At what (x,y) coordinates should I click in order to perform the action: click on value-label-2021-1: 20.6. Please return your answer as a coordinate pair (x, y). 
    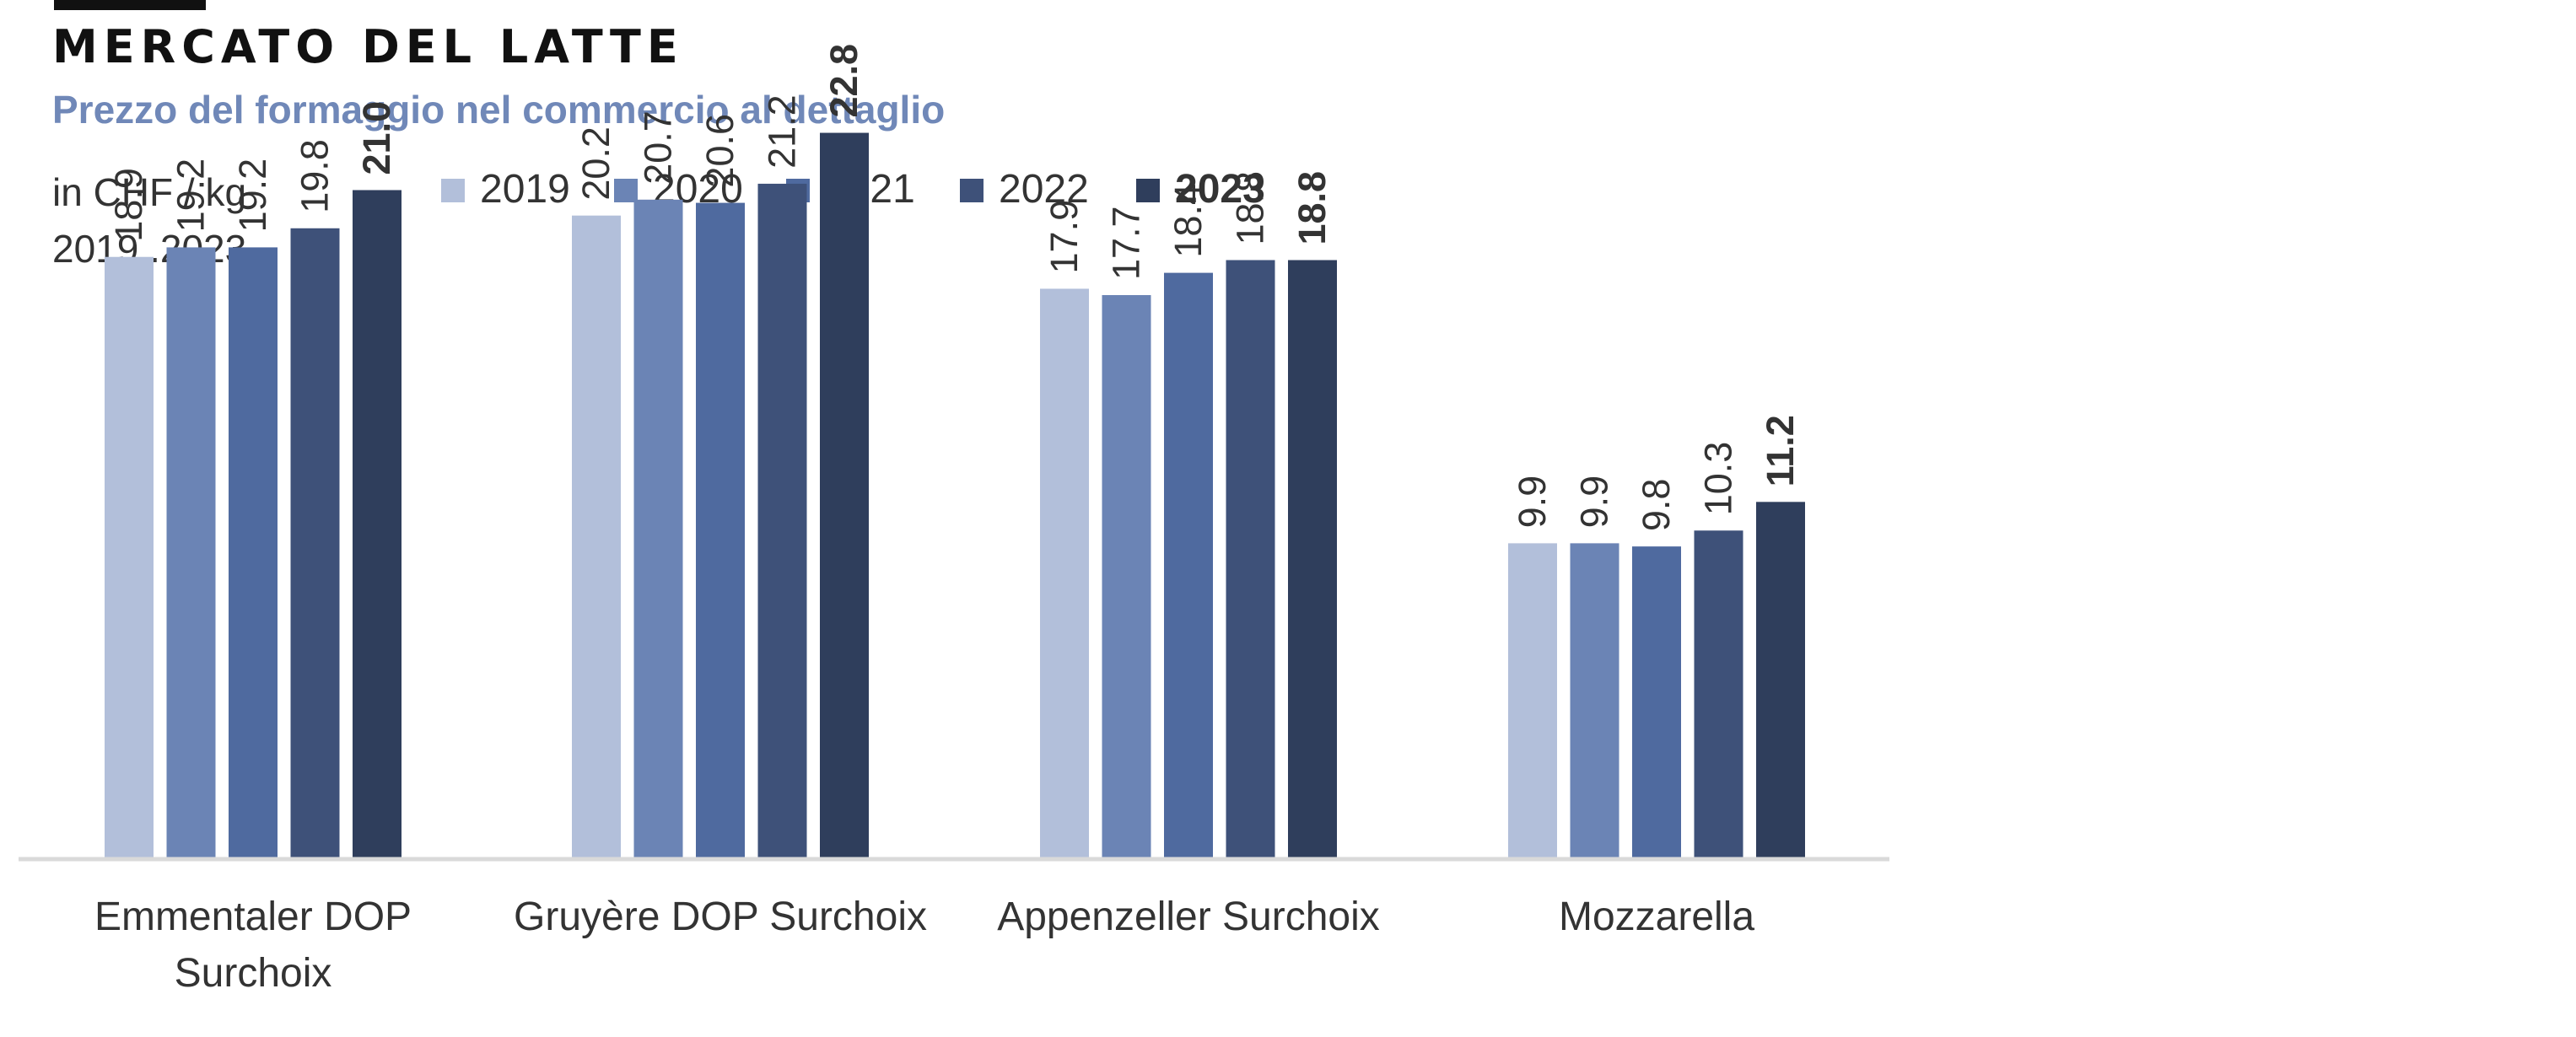
    Looking at the image, I should click on (719, 151).